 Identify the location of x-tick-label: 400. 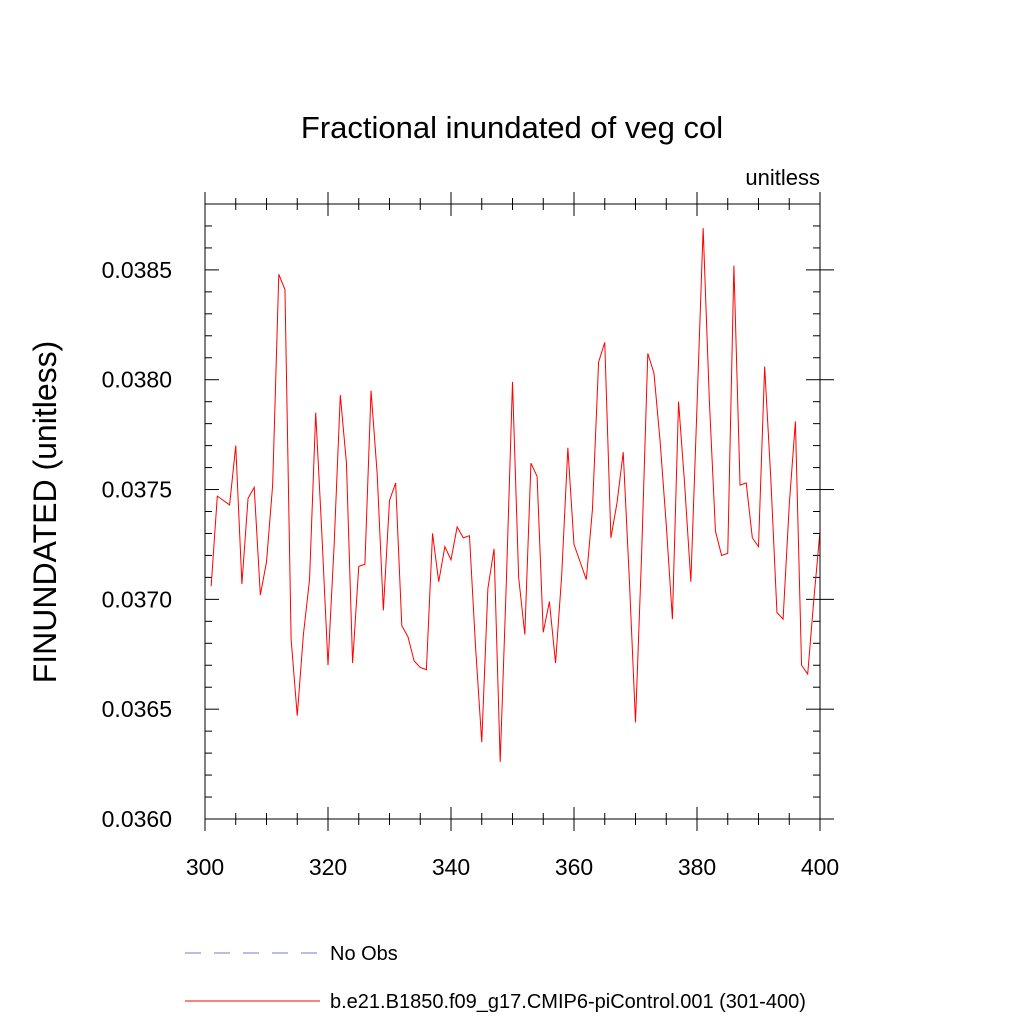
(820, 867).